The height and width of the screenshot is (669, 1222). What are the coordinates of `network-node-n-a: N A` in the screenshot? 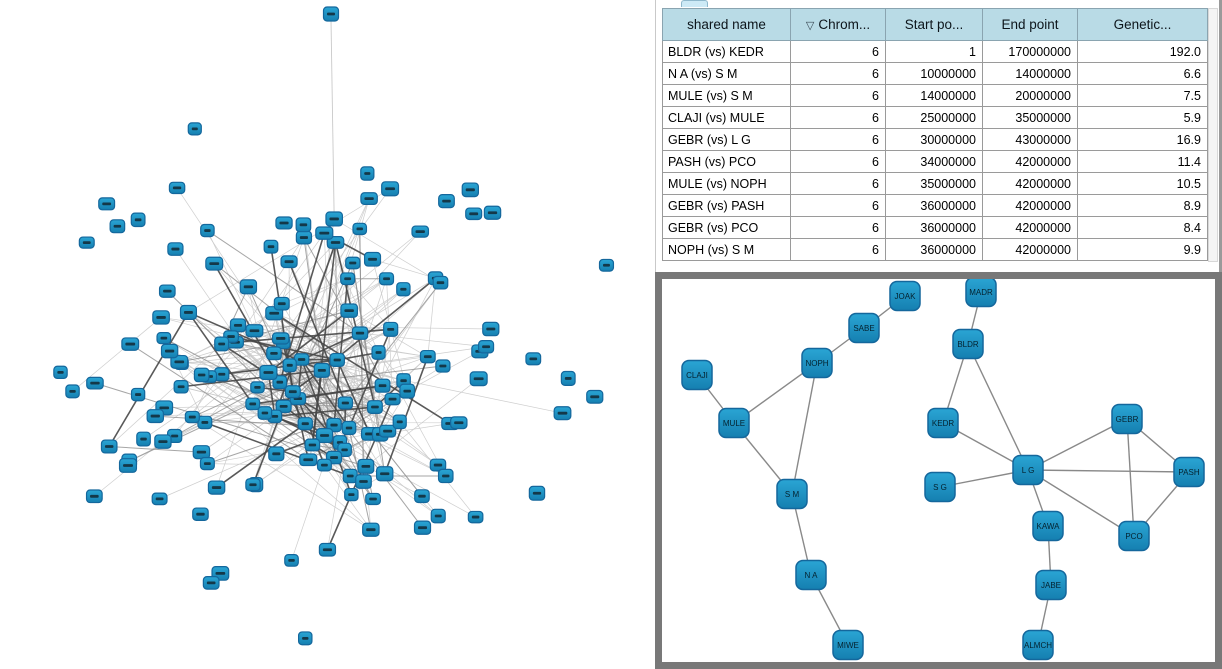 It's located at (811, 575).